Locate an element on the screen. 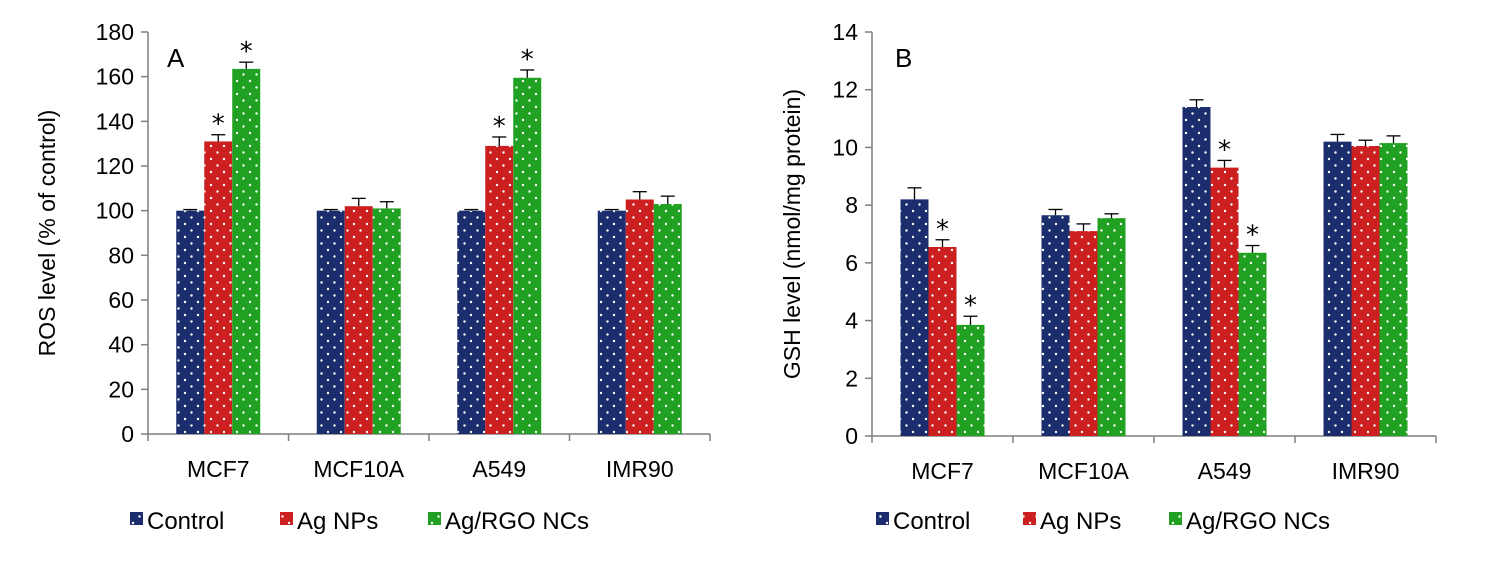 Image resolution: width=1489 pixels, height=565 pixels. y-axis-title: ROS level (% of control) is located at coordinates (47, 233).